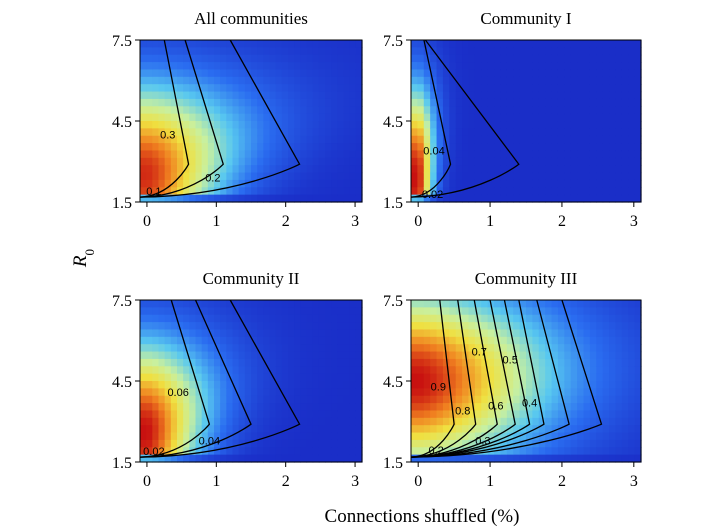 Image resolution: width=720 pixels, height=531 pixels. What do you see at coordinates (438, 387) in the screenshot?
I see `contour-label: 0.9` at bounding box center [438, 387].